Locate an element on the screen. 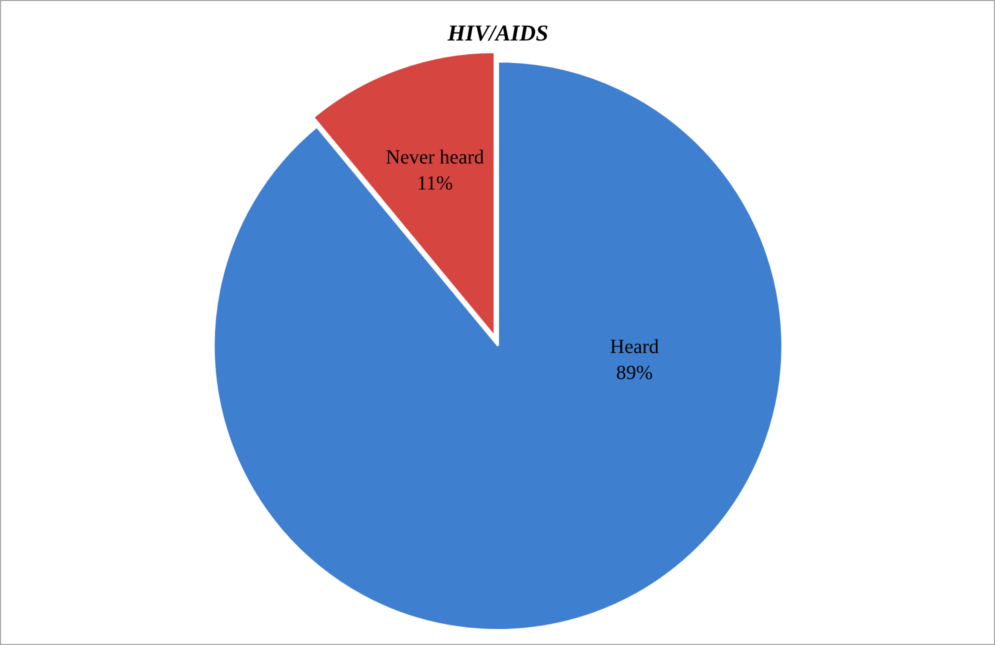  data-label: 89% is located at coordinates (634, 373).